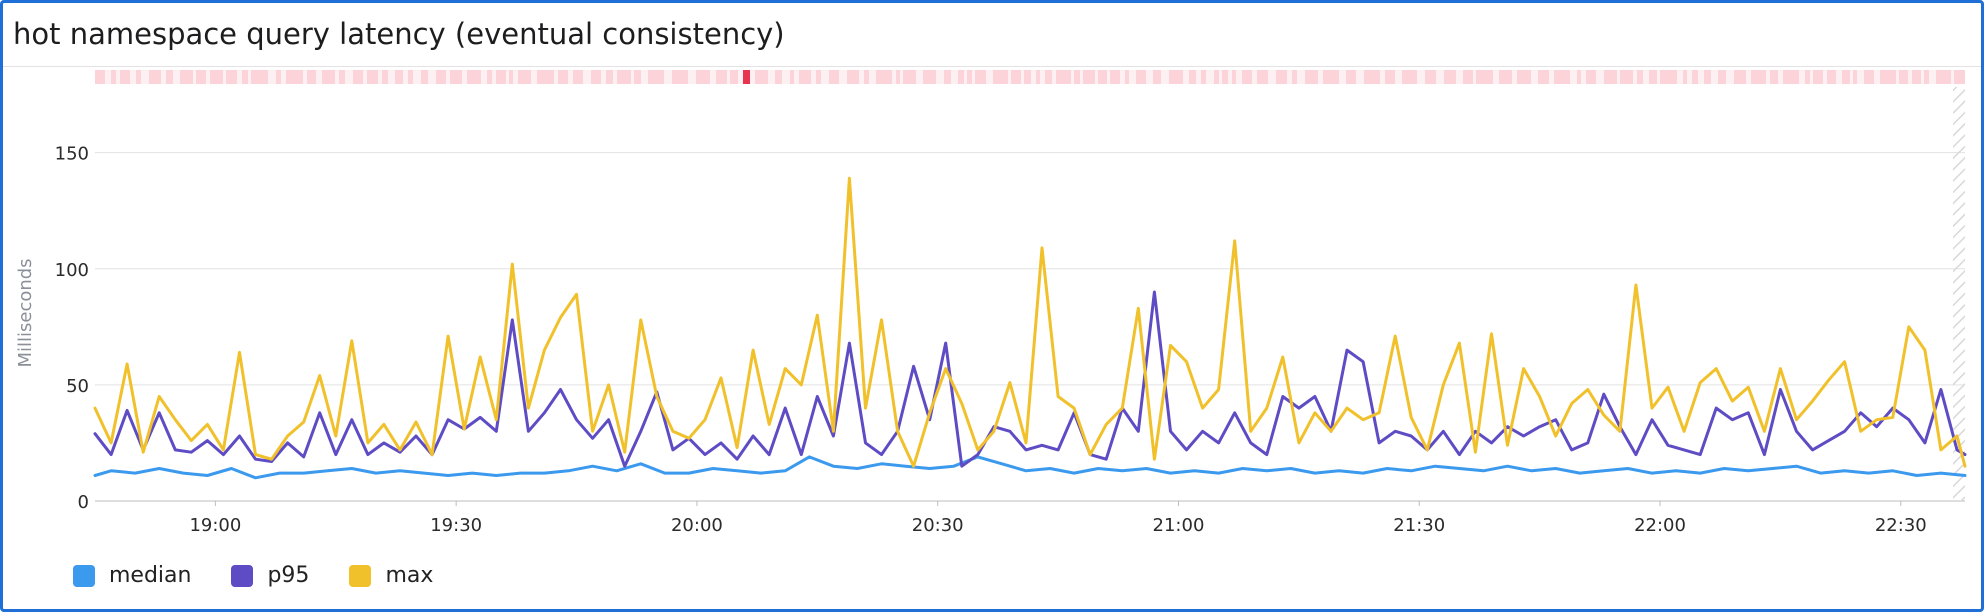 This screenshot has width=1984, height=612. Describe the element at coordinates (132, 575) in the screenshot. I see `legend-item-median: median` at that location.